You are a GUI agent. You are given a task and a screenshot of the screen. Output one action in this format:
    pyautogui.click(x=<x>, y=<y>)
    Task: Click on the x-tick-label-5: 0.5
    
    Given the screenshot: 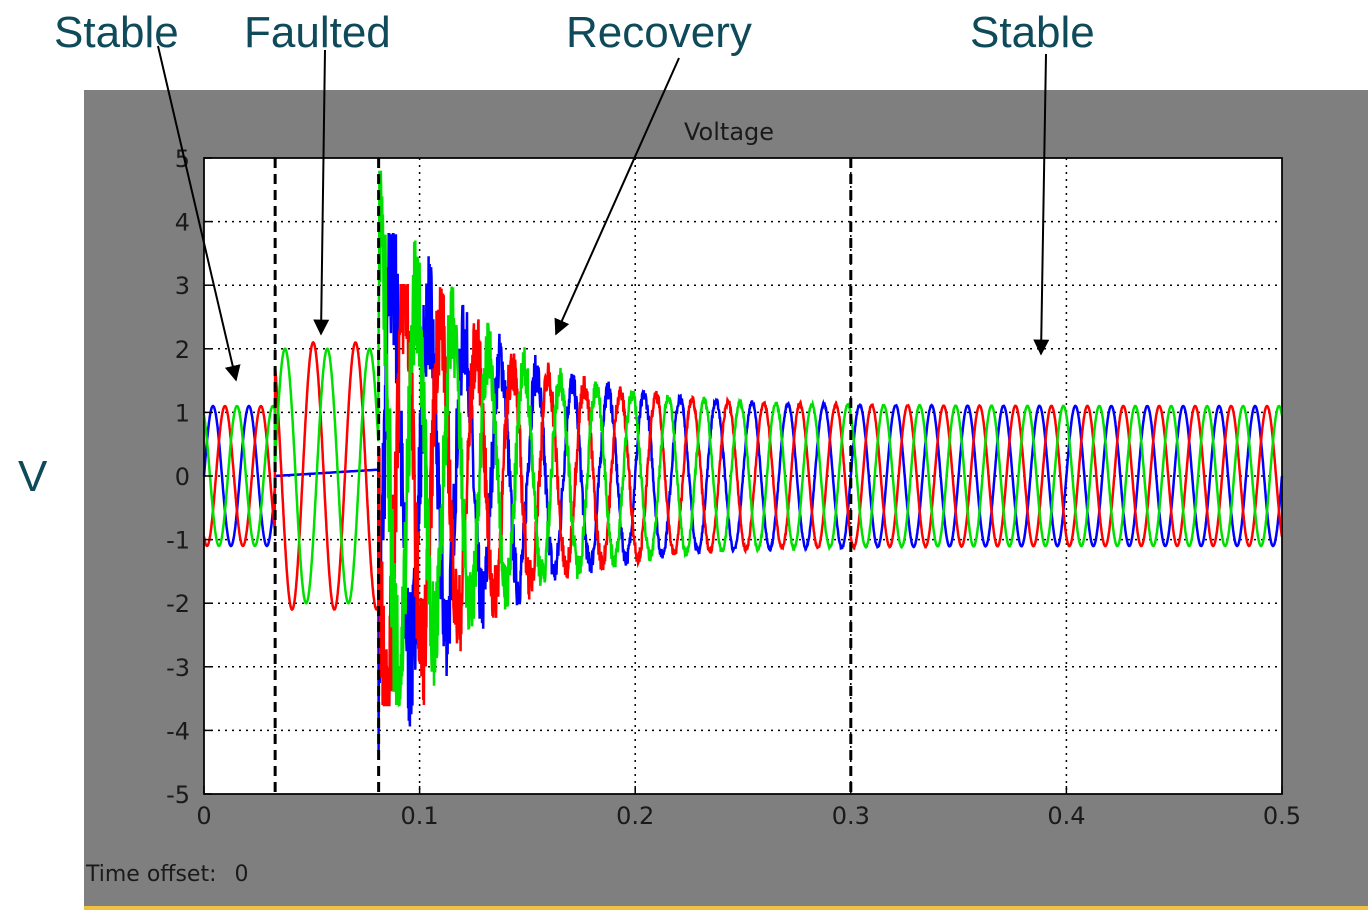 What is the action you would take?
    pyautogui.click(x=1282, y=816)
    